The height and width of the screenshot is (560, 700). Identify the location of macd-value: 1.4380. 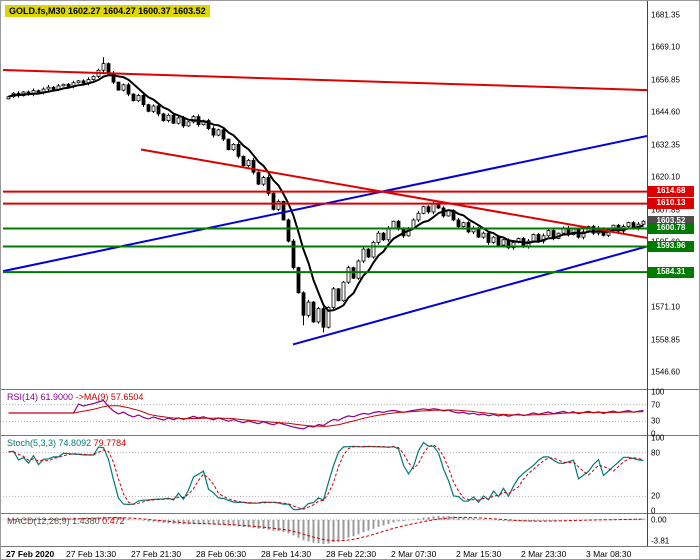
(86, 521).